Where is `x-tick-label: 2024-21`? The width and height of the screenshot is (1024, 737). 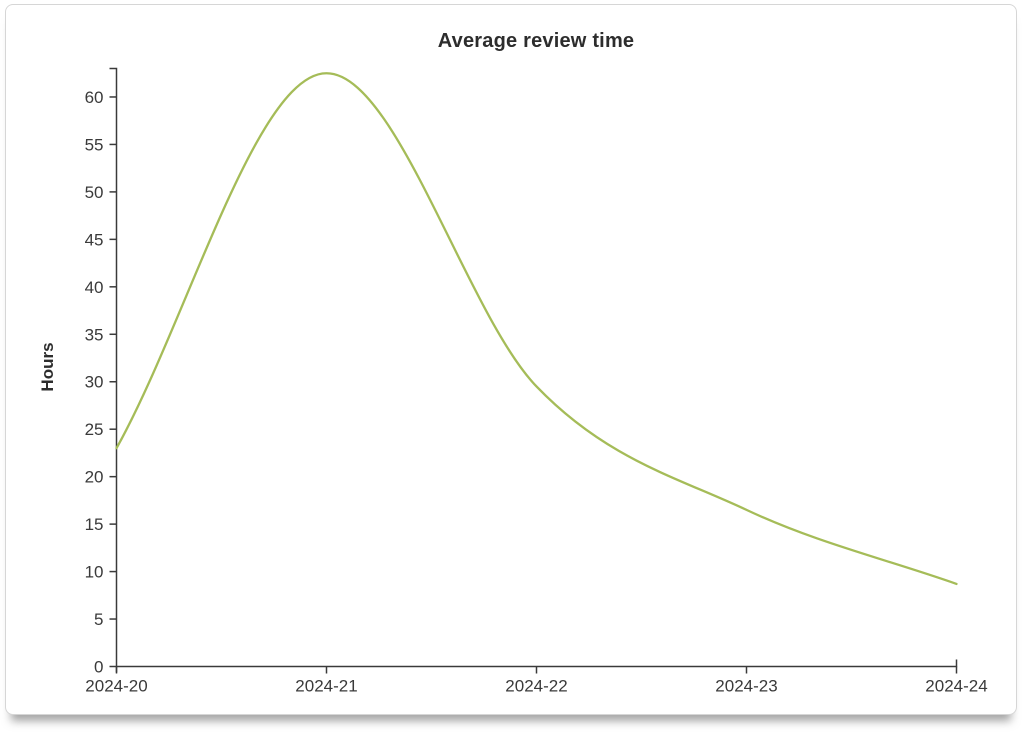 x-tick-label: 2024-21 is located at coordinates (326, 686).